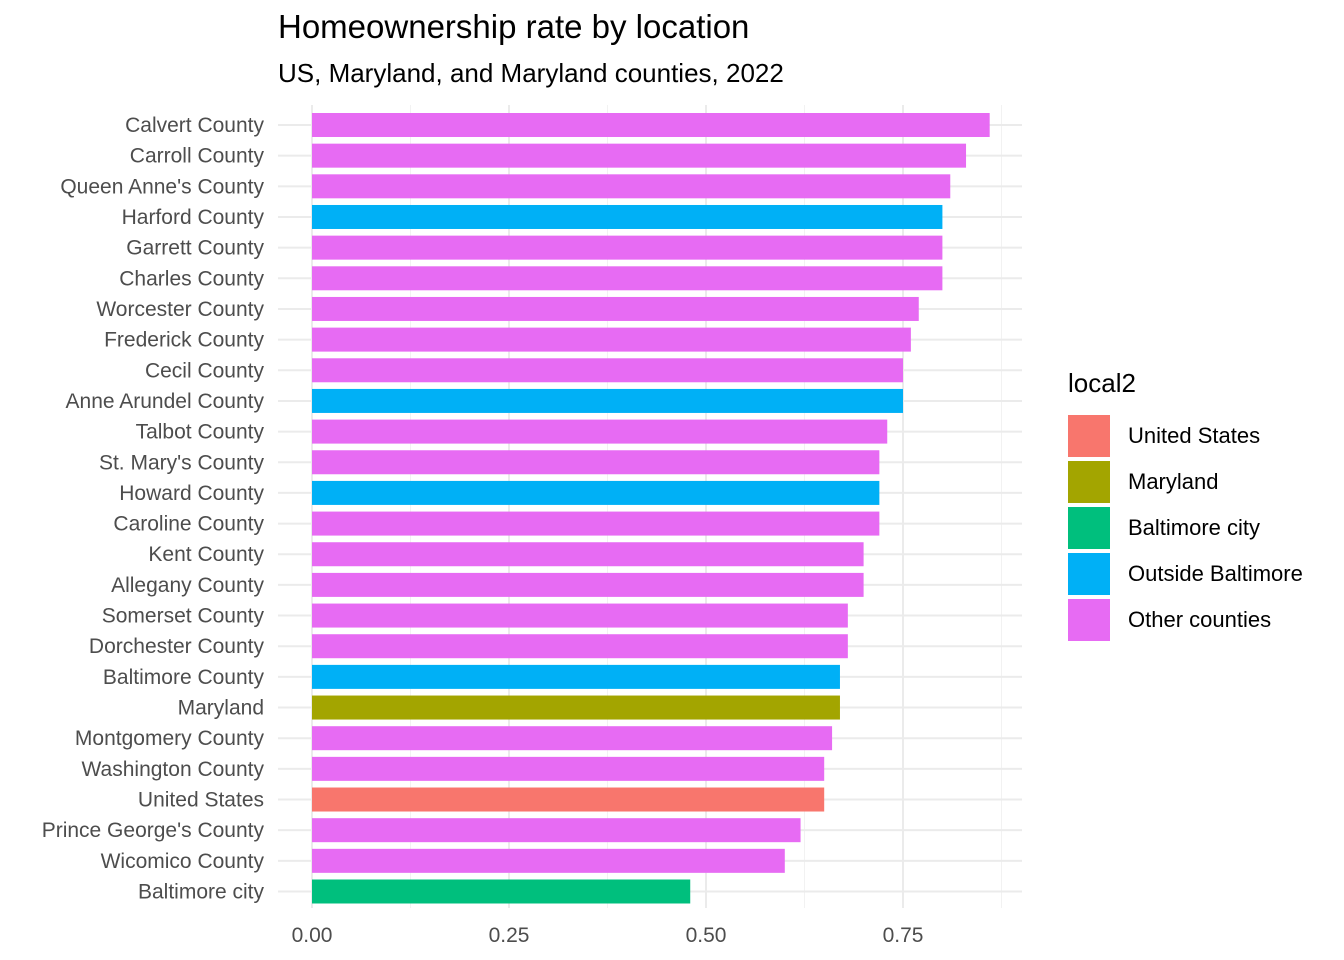 The height and width of the screenshot is (960, 1344). Describe the element at coordinates (312, 935) in the screenshot. I see `x-tick-label: 0.00` at that location.